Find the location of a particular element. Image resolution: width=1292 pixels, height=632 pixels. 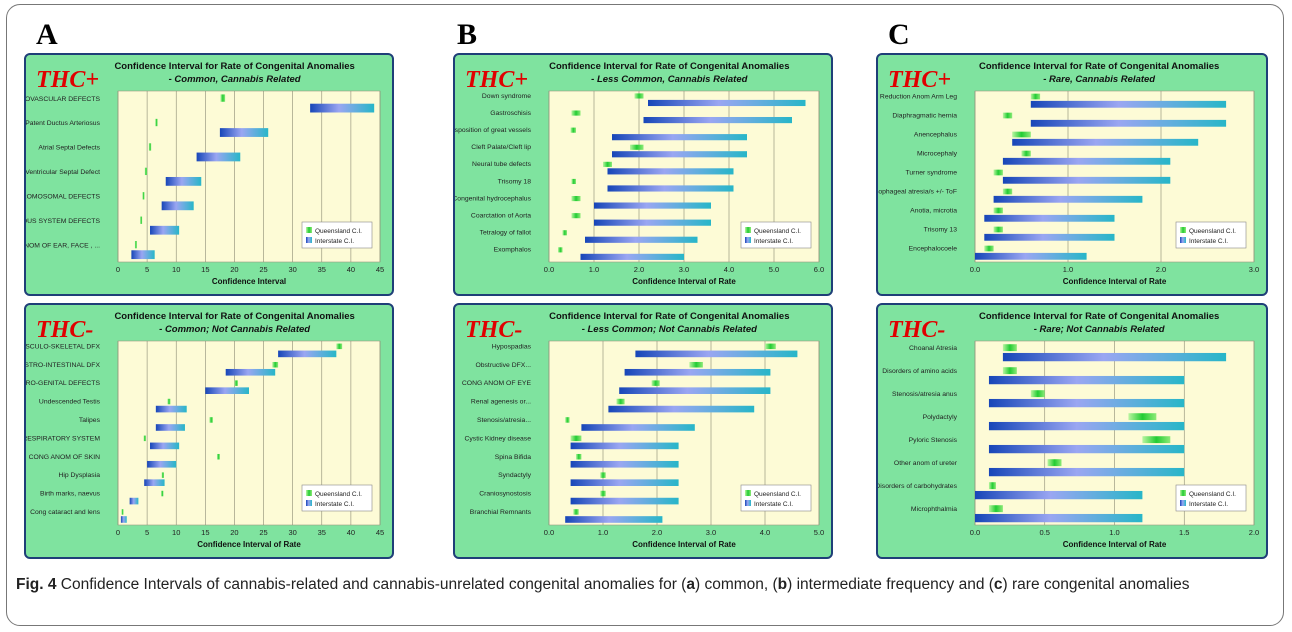

caption-part-3: ) common, ( is located at coordinates (736, 584).